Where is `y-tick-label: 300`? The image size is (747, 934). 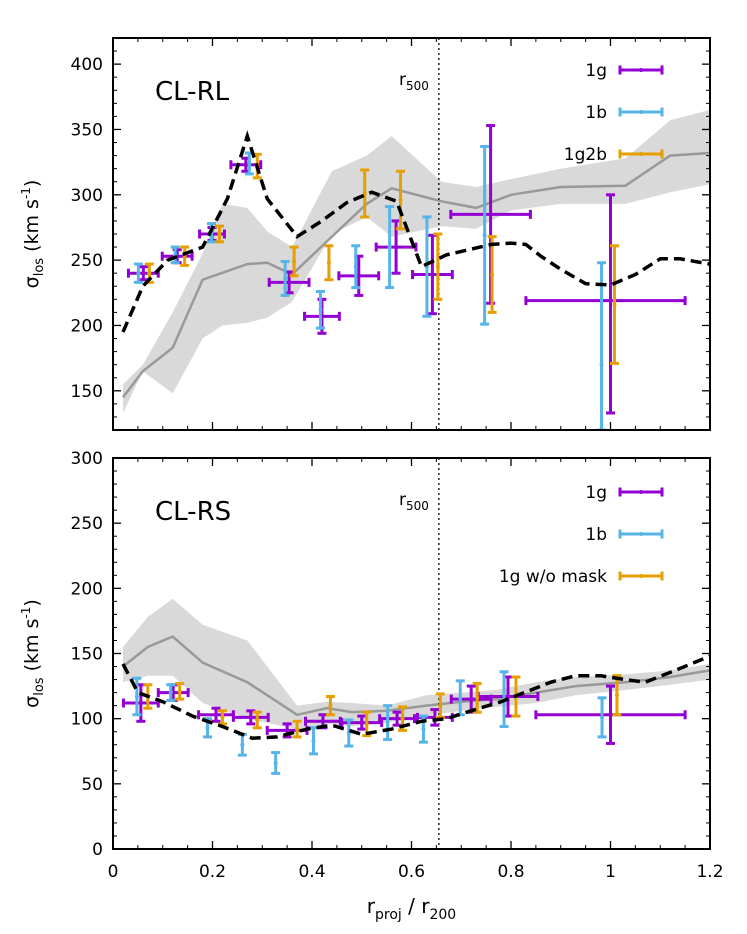
y-tick-label: 300 is located at coordinates (87, 459).